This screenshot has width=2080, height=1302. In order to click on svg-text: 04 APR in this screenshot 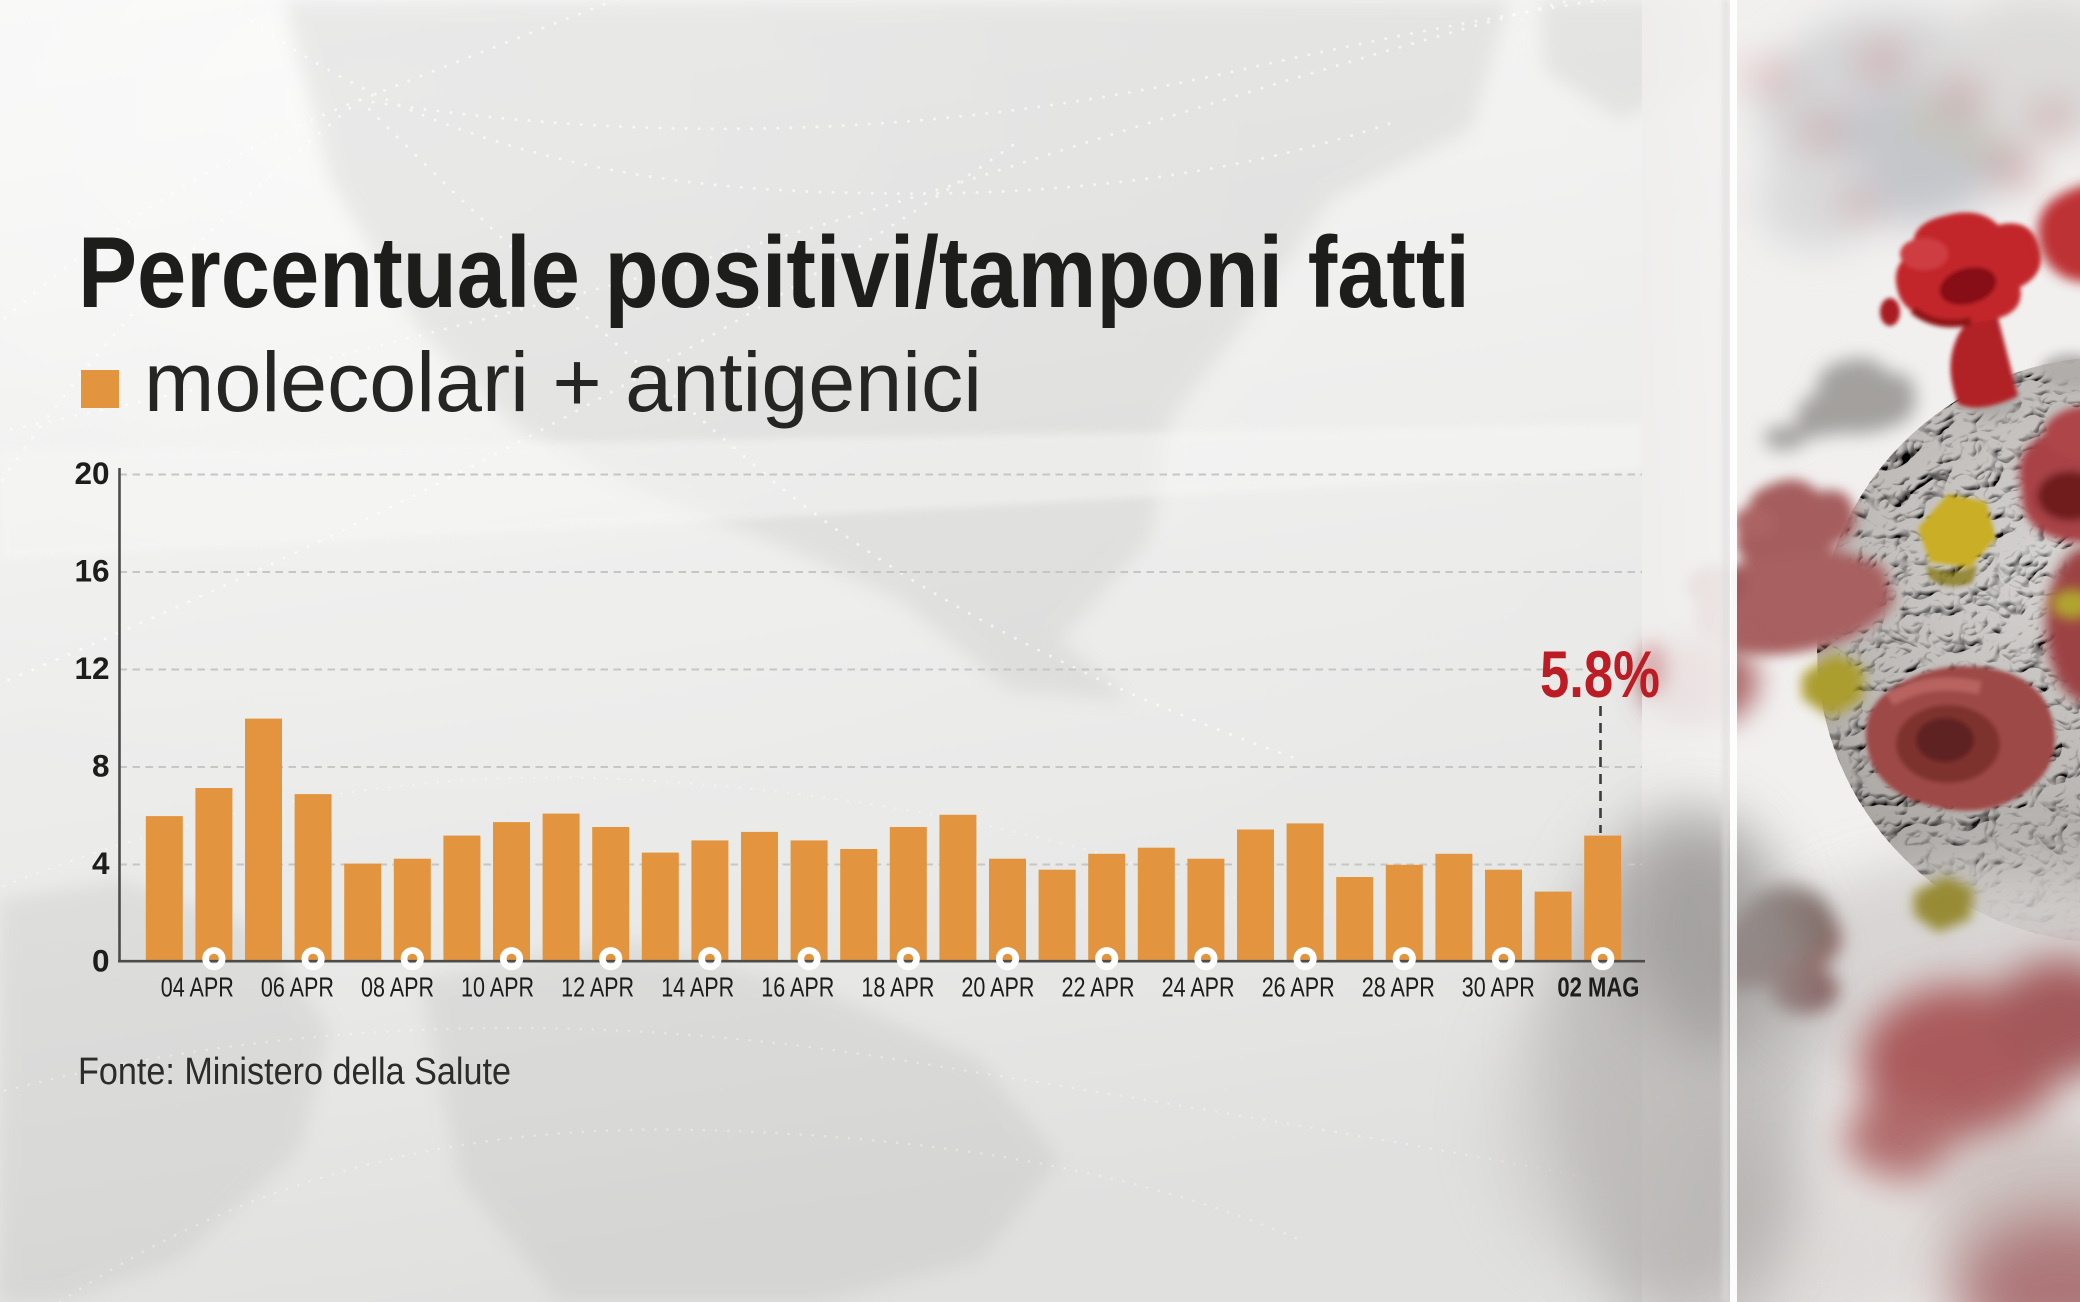, I will do `click(197, 987)`.